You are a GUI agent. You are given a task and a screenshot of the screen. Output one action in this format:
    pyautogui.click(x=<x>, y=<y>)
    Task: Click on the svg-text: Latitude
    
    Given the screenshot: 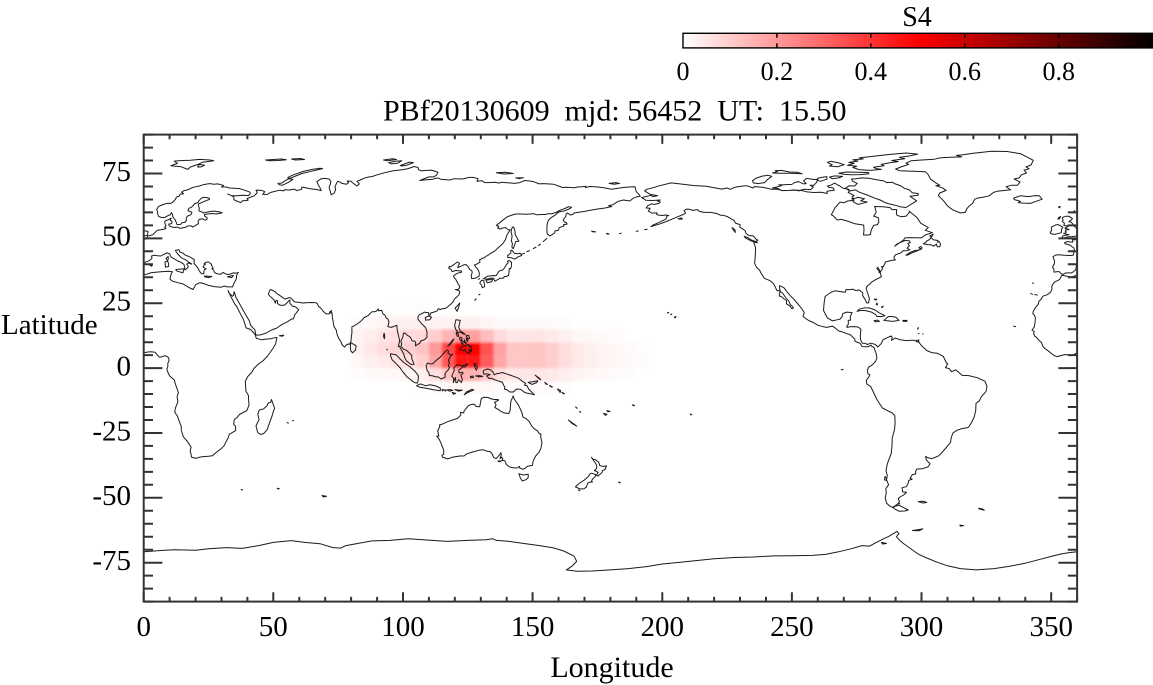 What is the action you would take?
    pyautogui.click(x=49, y=325)
    